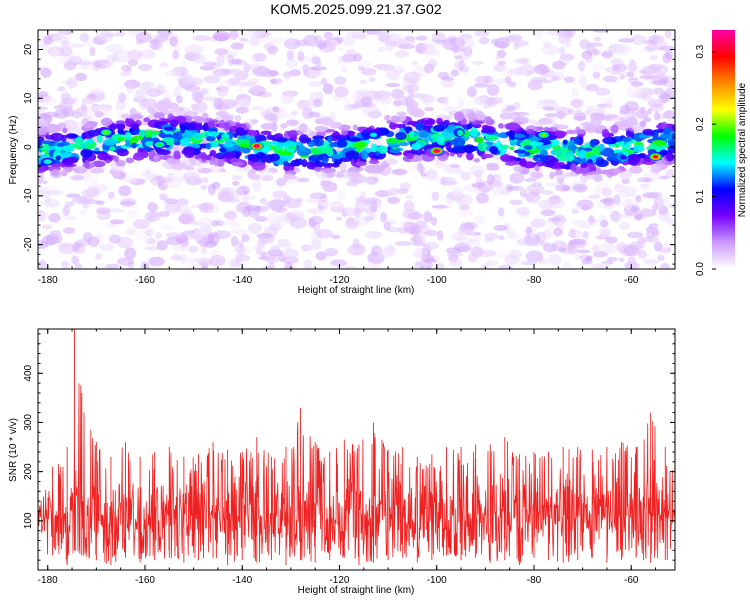  Describe the element at coordinates (723, 149) in the screenshot. I see `colorbar-ramp` at that location.